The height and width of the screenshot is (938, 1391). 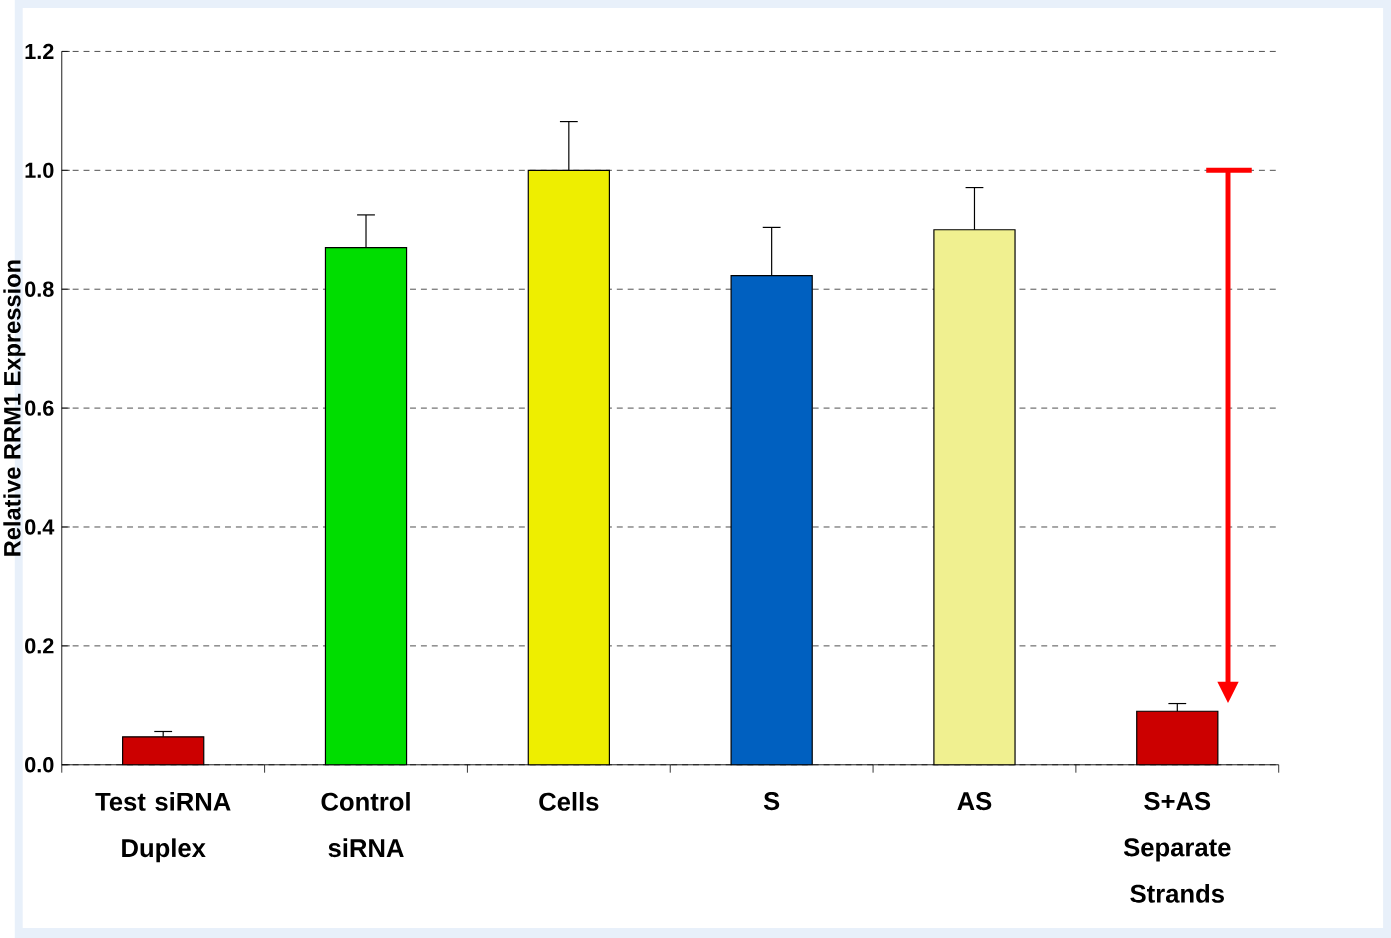 What do you see at coordinates (39, 289) in the screenshot?
I see `y-tick-label: 0.8` at bounding box center [39, 289].